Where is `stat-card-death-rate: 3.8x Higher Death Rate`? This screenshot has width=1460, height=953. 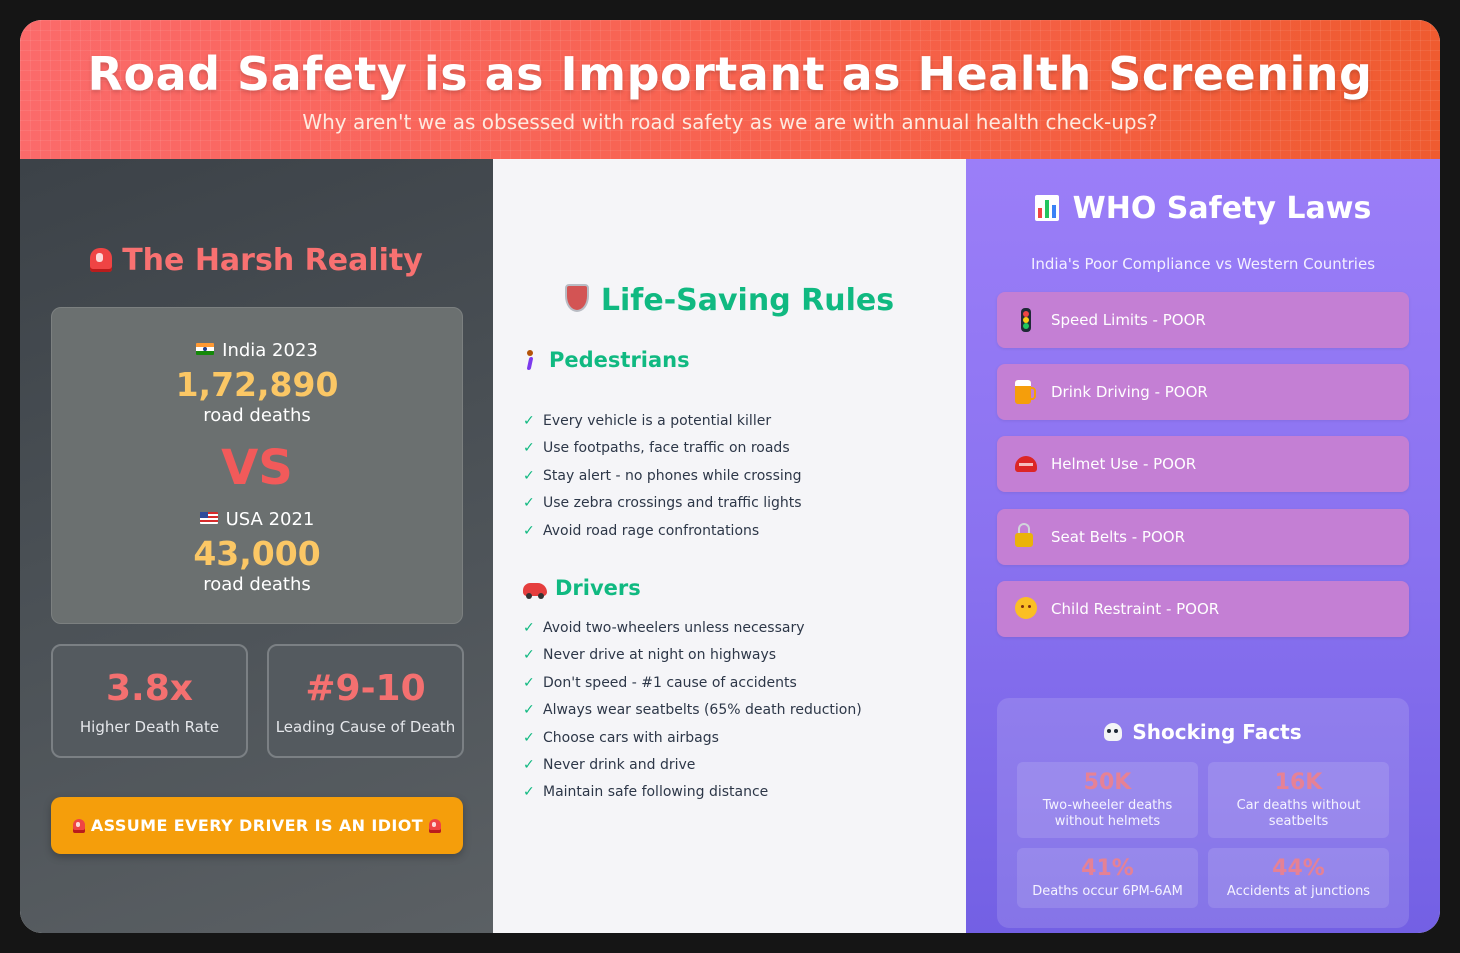
stat-card-death-rate: 3.8x Higher Death Rate is located at coordinates (149, 701).